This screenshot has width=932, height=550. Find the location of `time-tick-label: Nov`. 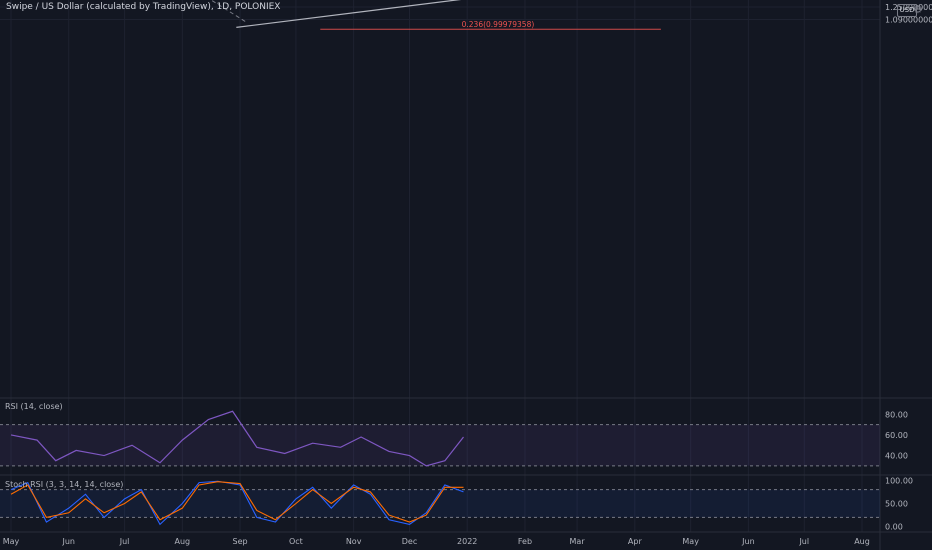

time-tick-label: Nov is located at coordinates (354, 541).